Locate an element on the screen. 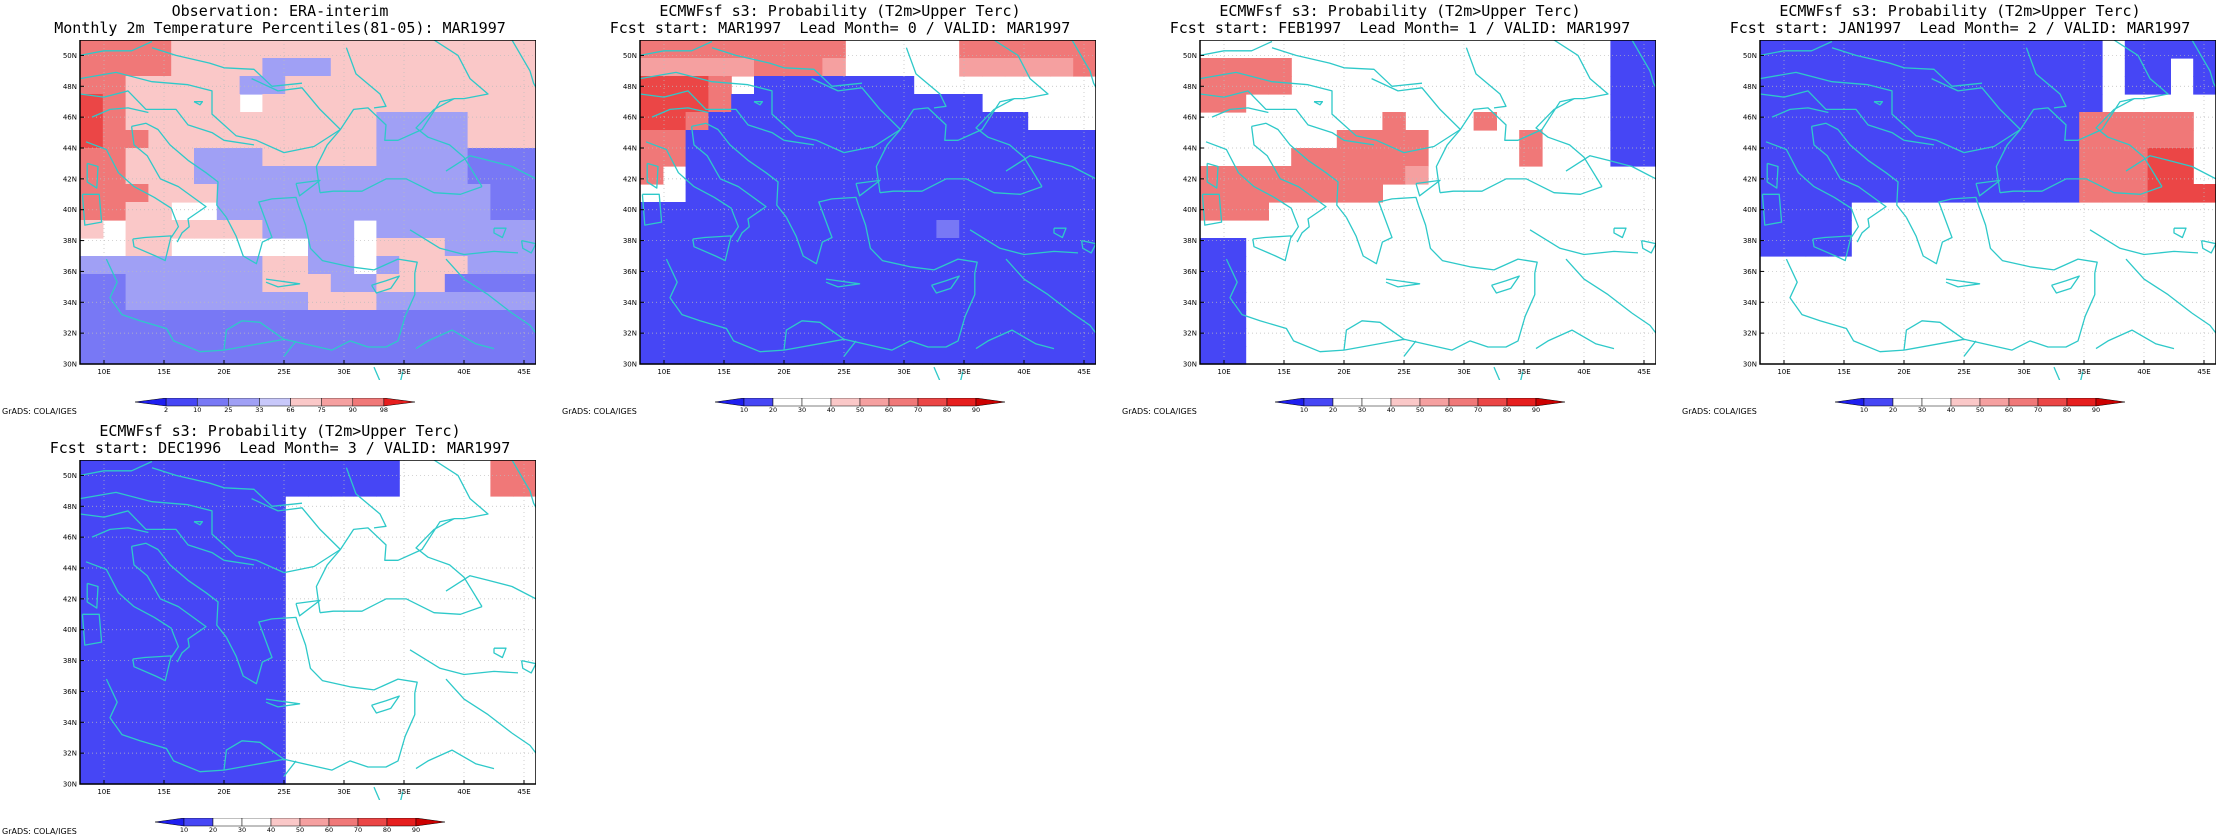  lat-tick-label: 36N is located at coordinates (70, 272).